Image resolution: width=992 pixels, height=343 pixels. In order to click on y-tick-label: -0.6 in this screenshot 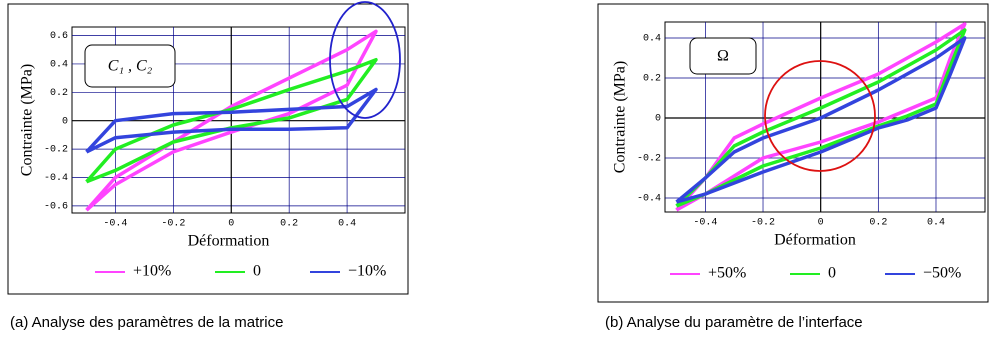, I will do `click(56, 207)`.